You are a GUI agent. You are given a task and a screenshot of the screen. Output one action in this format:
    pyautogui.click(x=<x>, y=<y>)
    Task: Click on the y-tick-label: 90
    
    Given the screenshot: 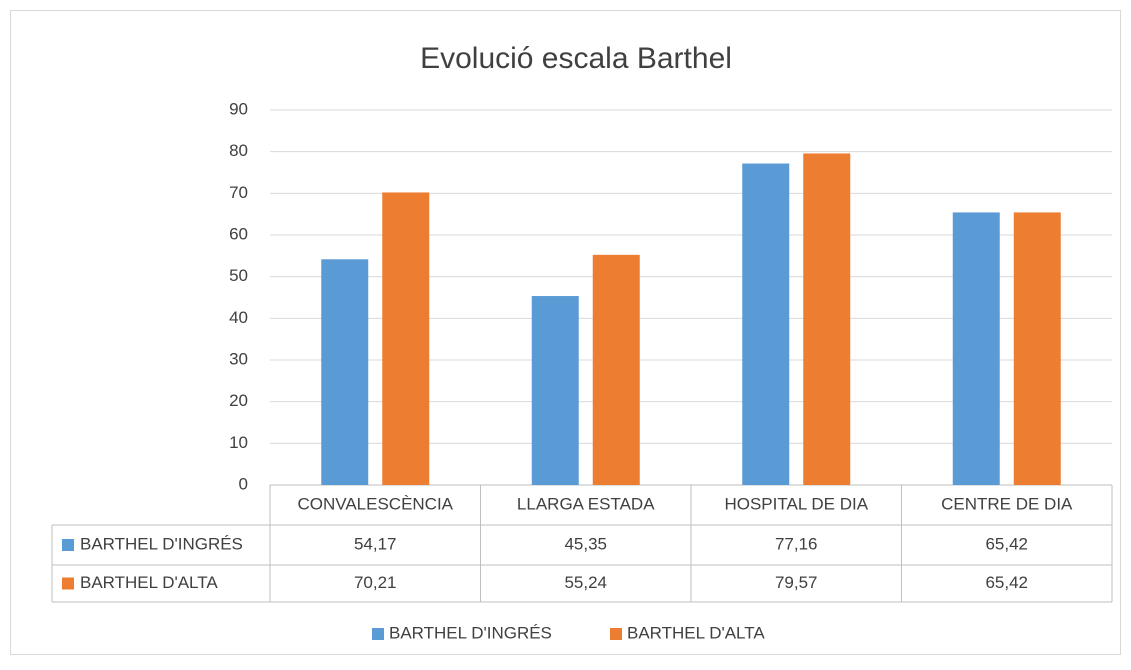 What is the action you would take?
    pyautogui.click(x=238, y=108)
    